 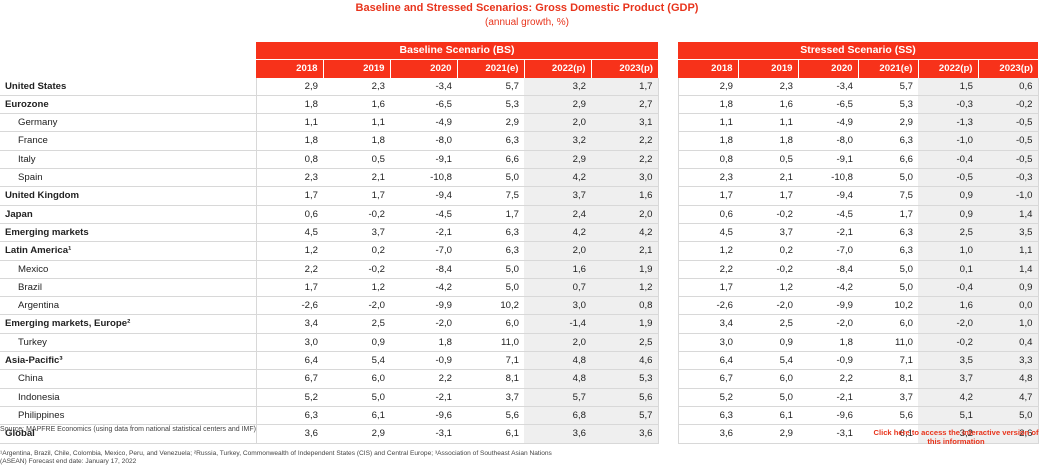 What do you see at coordinates (707, 251) in the screenshot?
I see `stressed-value: 1,2` at bounding box center [707, 251].